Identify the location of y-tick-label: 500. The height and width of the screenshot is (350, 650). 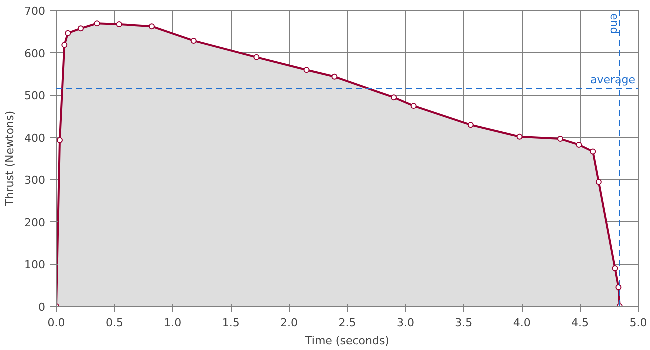
(35, 96).